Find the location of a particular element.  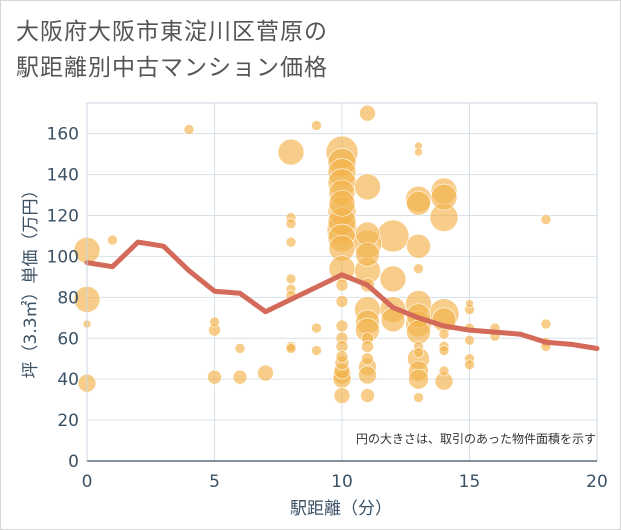

size-note: 円の大きさは、取引のあった物件面積を示す is located at coordinates (476, 438).